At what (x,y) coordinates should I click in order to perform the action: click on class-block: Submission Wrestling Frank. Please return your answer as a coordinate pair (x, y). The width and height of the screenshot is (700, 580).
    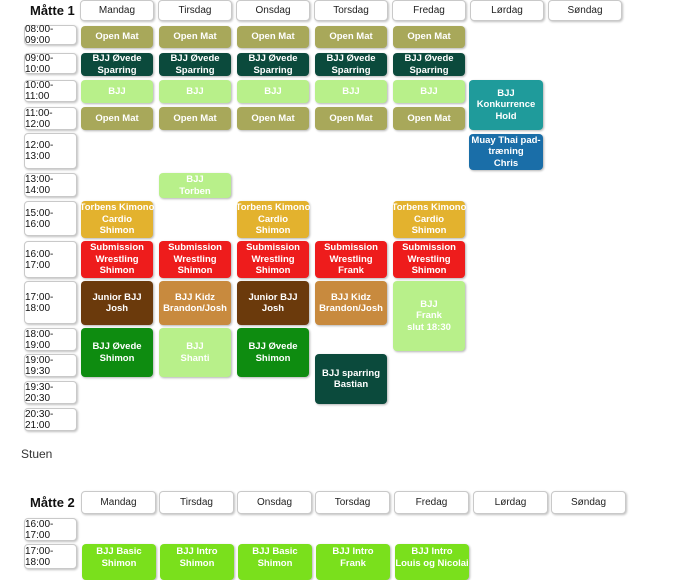
    Looking at the image, I should click on (351, 259).